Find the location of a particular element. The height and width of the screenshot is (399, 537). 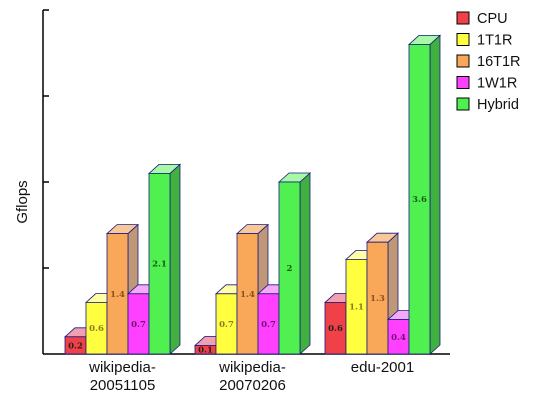

legend: CPU 1T1R 16T1R 1W1R Hybrid is located at coordinates (488, 62).